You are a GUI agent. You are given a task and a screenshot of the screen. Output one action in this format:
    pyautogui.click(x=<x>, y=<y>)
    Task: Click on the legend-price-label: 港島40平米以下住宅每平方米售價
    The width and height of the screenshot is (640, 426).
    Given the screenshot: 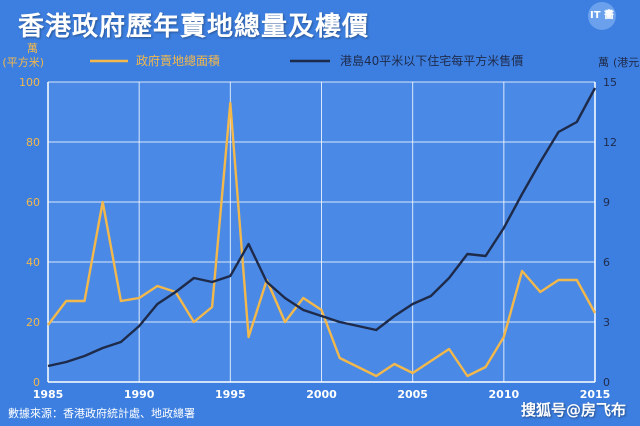 What is the action you would take?
    pyautogui.click(x=431, y=60)
    